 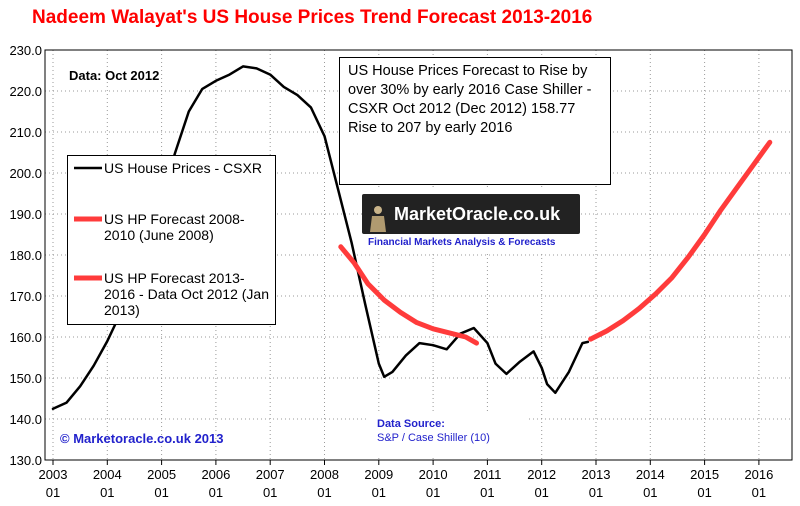 I want to click on x-tick-year: 2013, so click(x=596, y=474).